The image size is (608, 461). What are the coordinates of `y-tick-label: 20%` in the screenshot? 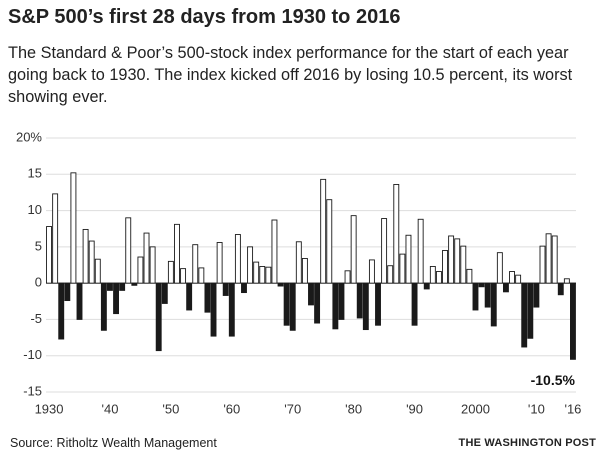 It's located at (29, 136).